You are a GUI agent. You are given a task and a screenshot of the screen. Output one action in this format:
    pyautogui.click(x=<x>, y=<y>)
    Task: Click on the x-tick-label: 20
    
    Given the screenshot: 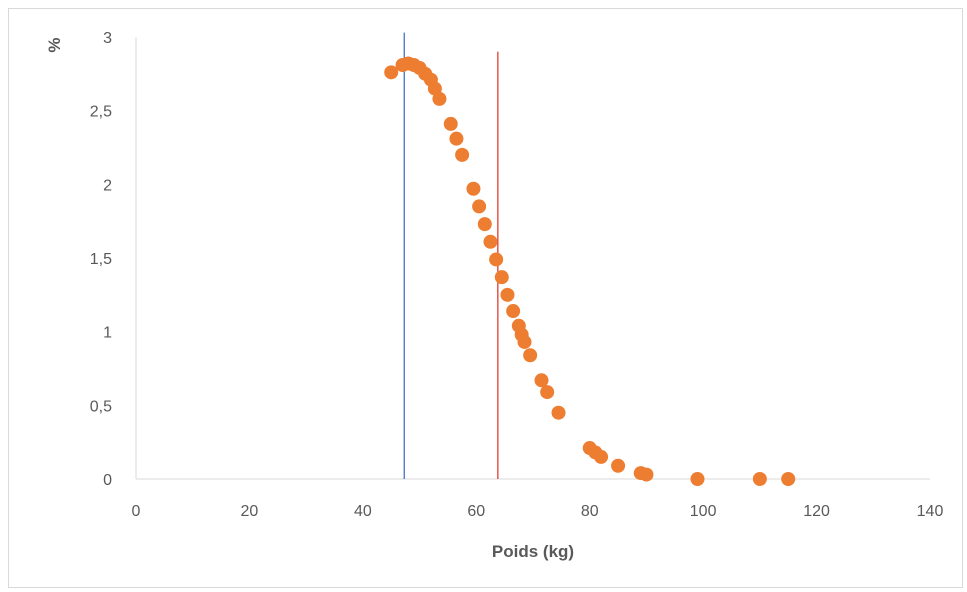 What is the action you would take?
    pyautogui.click(x=250, y=511)
    